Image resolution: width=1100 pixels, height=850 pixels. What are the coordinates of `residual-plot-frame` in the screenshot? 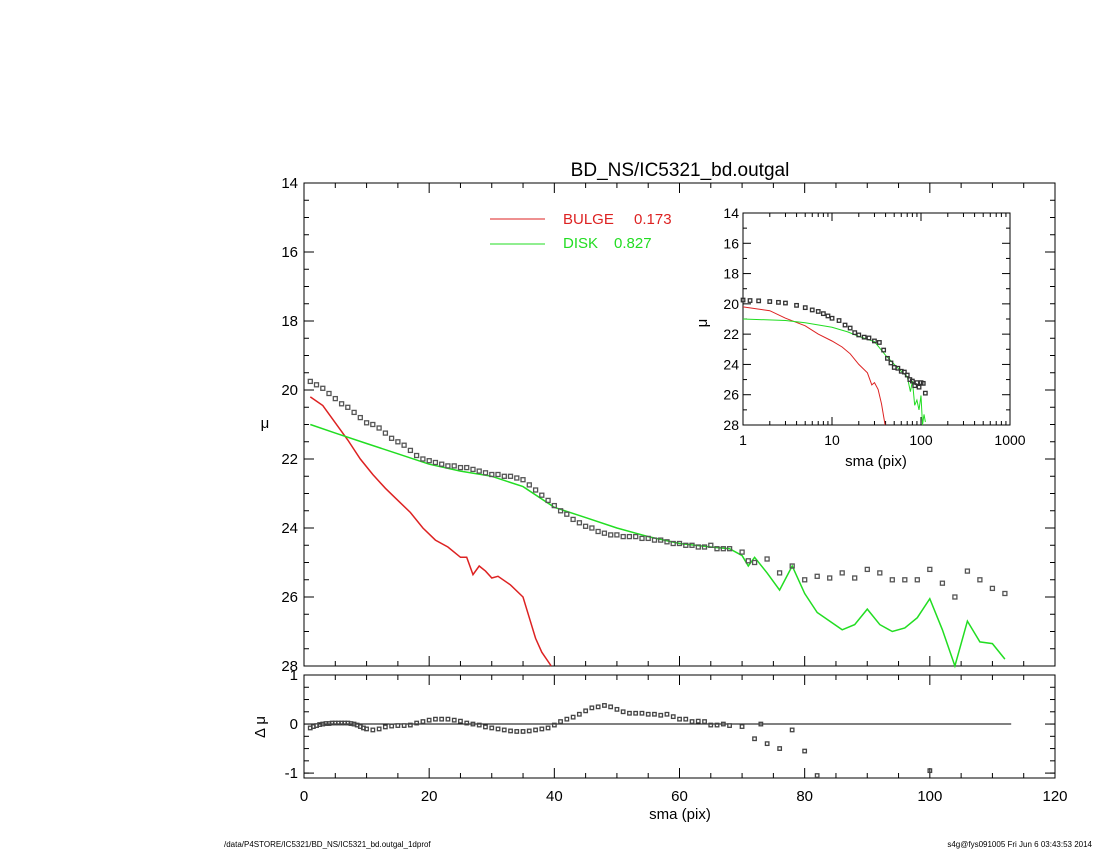 It's located at (679, 726).